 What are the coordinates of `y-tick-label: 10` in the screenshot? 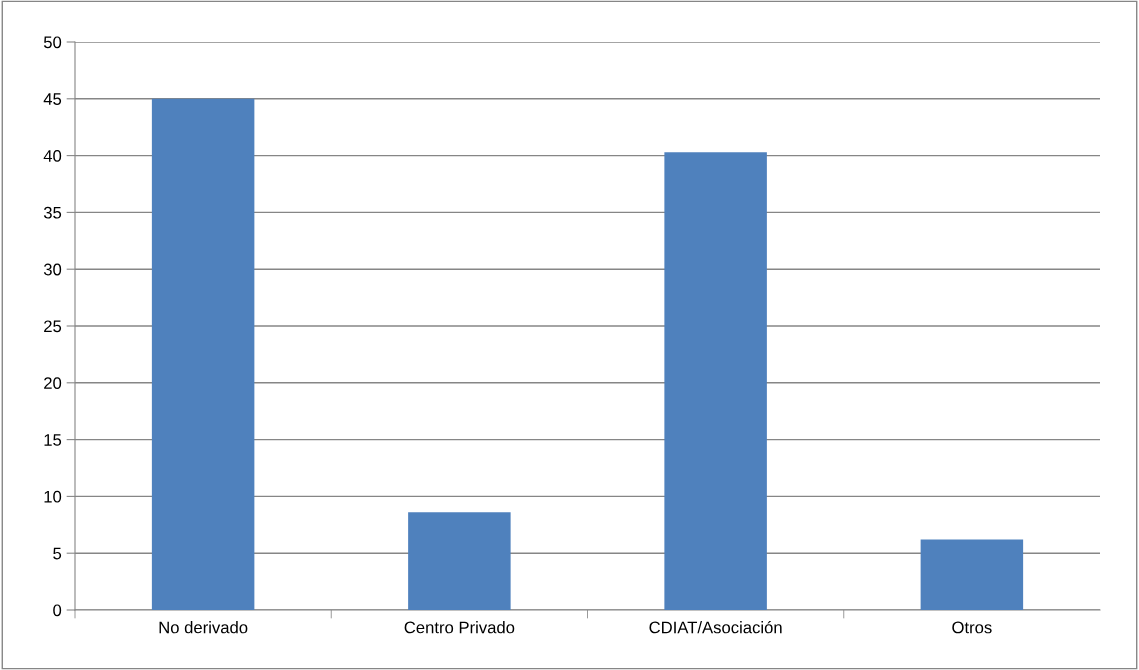 It's located at (53, 496).